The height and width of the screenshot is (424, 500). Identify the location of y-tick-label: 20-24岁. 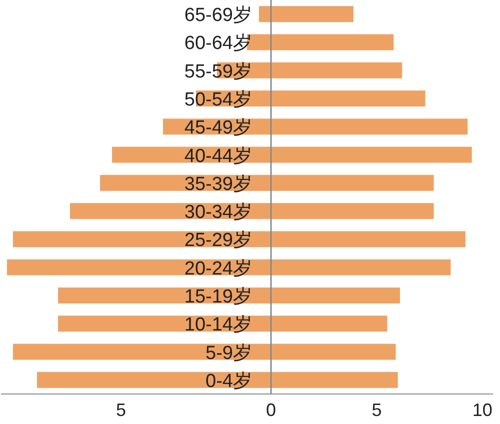
(218, 269).